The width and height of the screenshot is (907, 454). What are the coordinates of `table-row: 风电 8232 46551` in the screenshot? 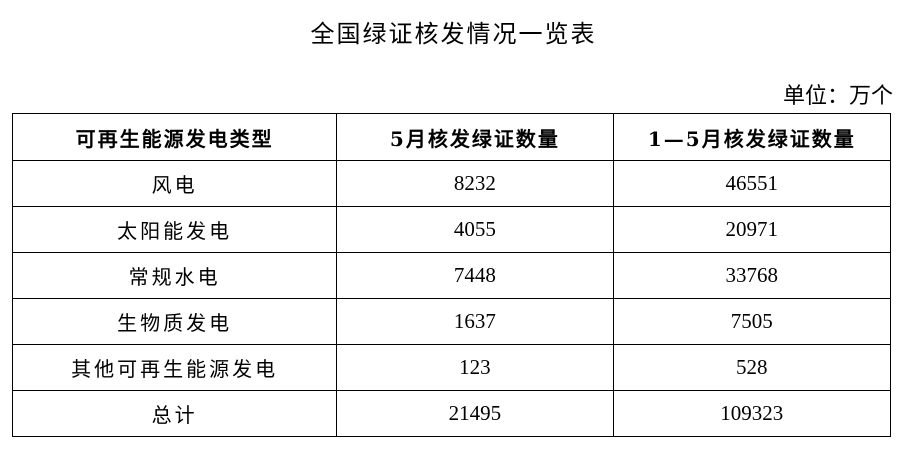 It's located at (451, 183).